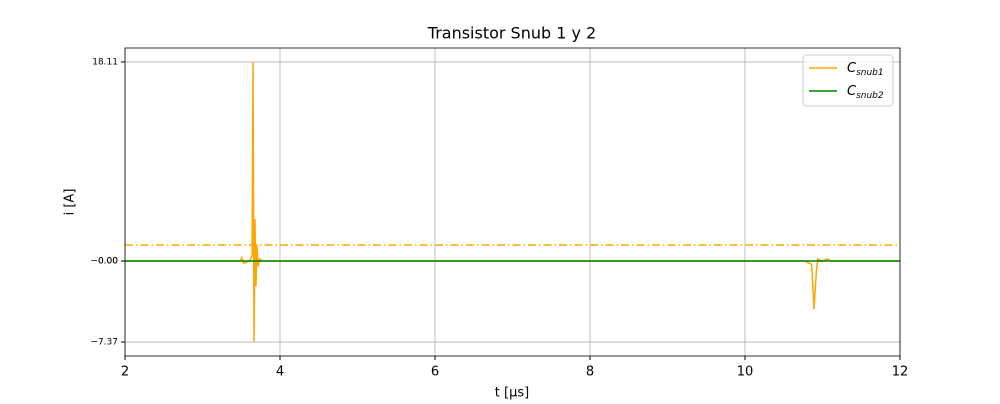  I want to click on legend-label: Csnub2, so click(865, 92).